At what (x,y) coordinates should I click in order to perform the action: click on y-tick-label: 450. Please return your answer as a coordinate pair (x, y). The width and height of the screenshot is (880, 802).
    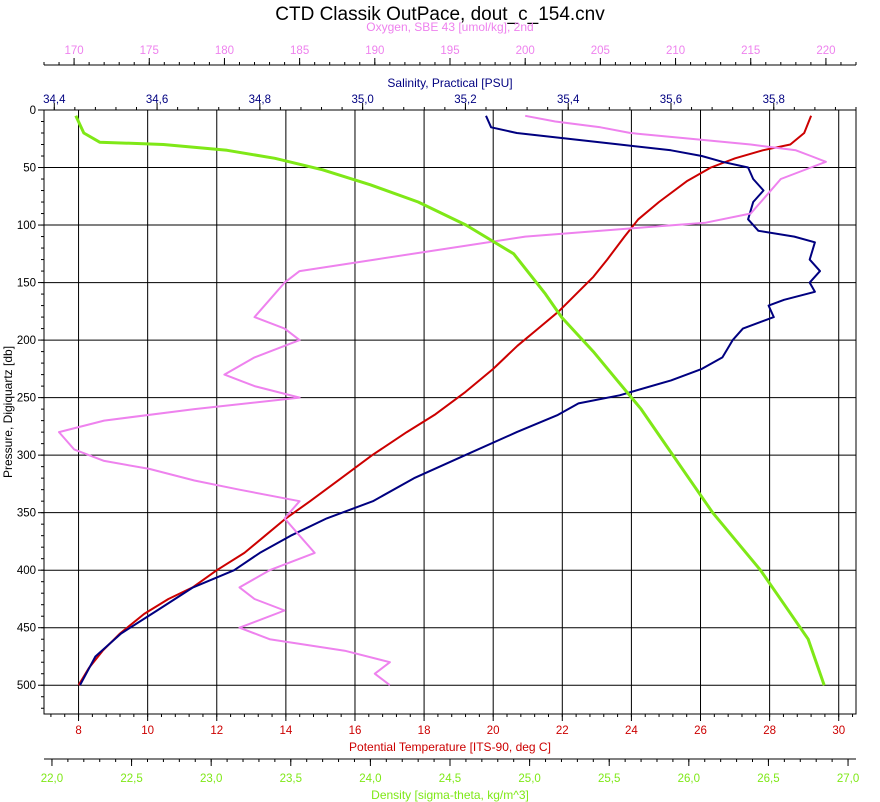
    Looking at the image, I should click on (26, 629).